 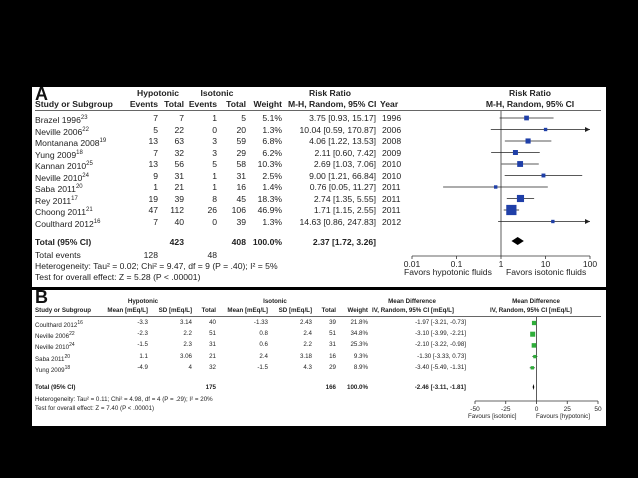 What do you see at coordinates (243, 118) in the screenshot?
I see `total-isotonic: 5` at bounding box center [243, 118].